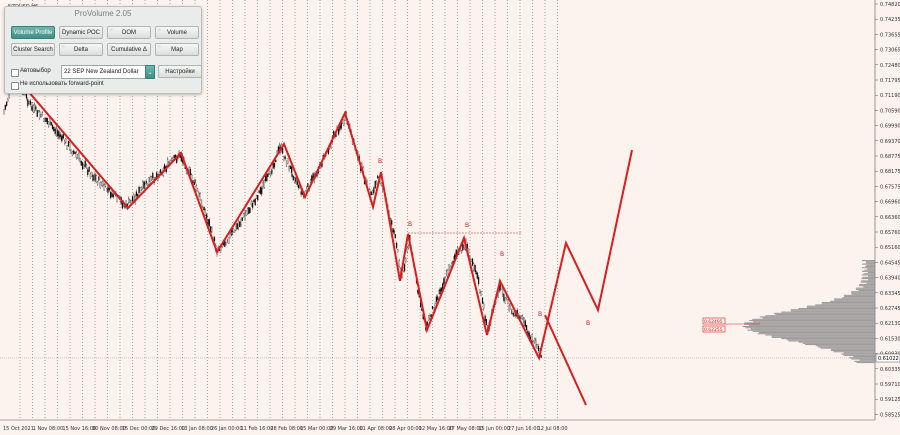  I want to click on price-tick-label: 0.60335, so click(890, 370).